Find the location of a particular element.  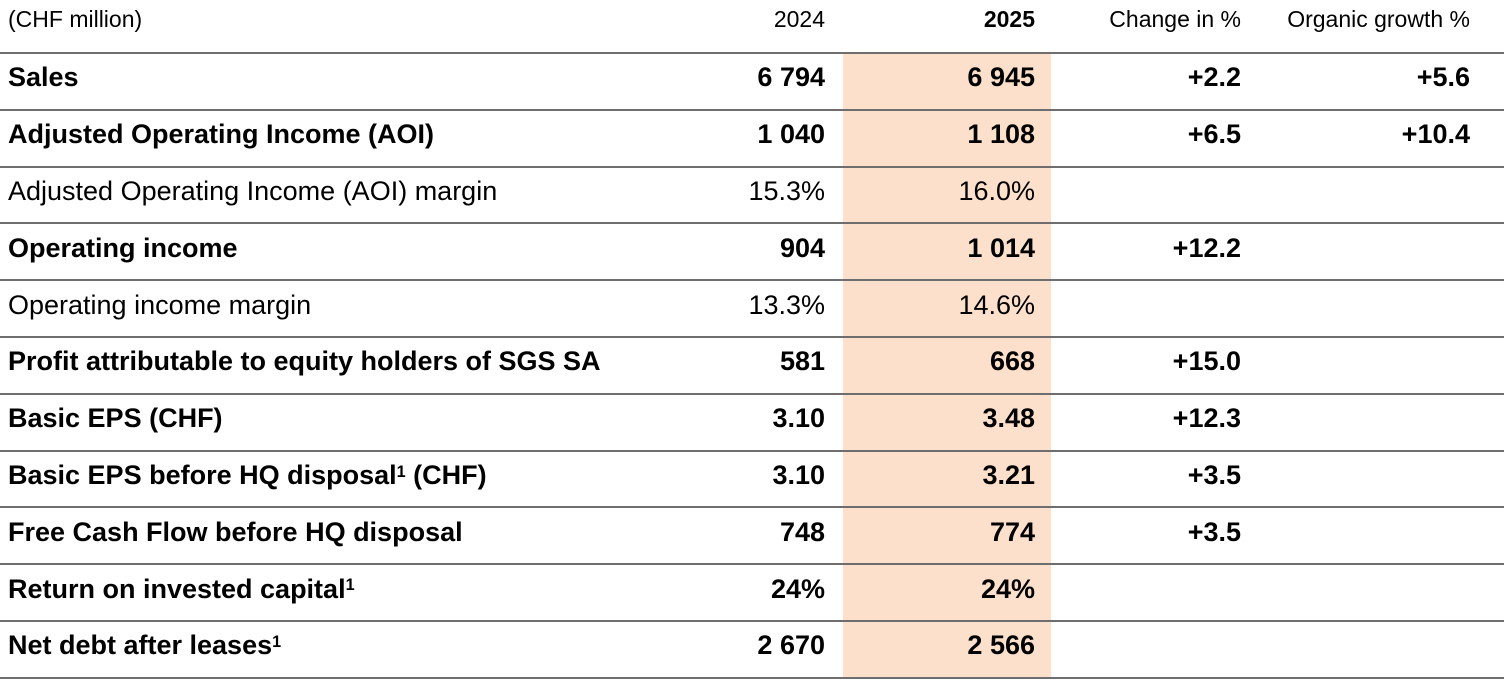

column-header-2024: 2024 is located at coordinates (799, 19).